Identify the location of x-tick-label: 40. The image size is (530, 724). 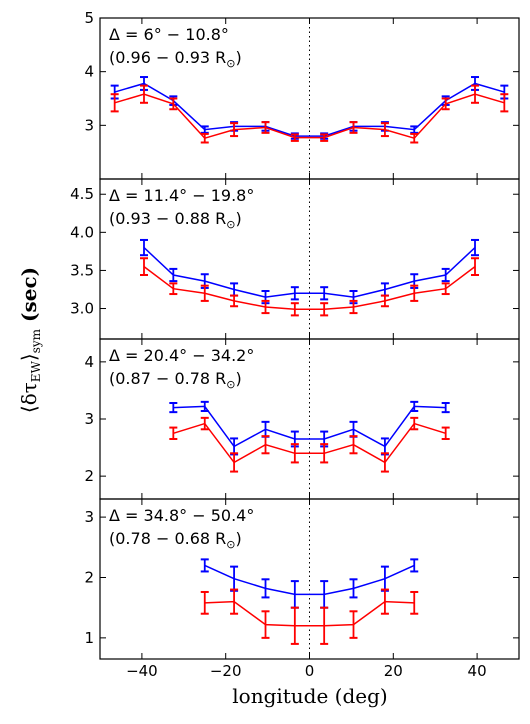
(477, 671).